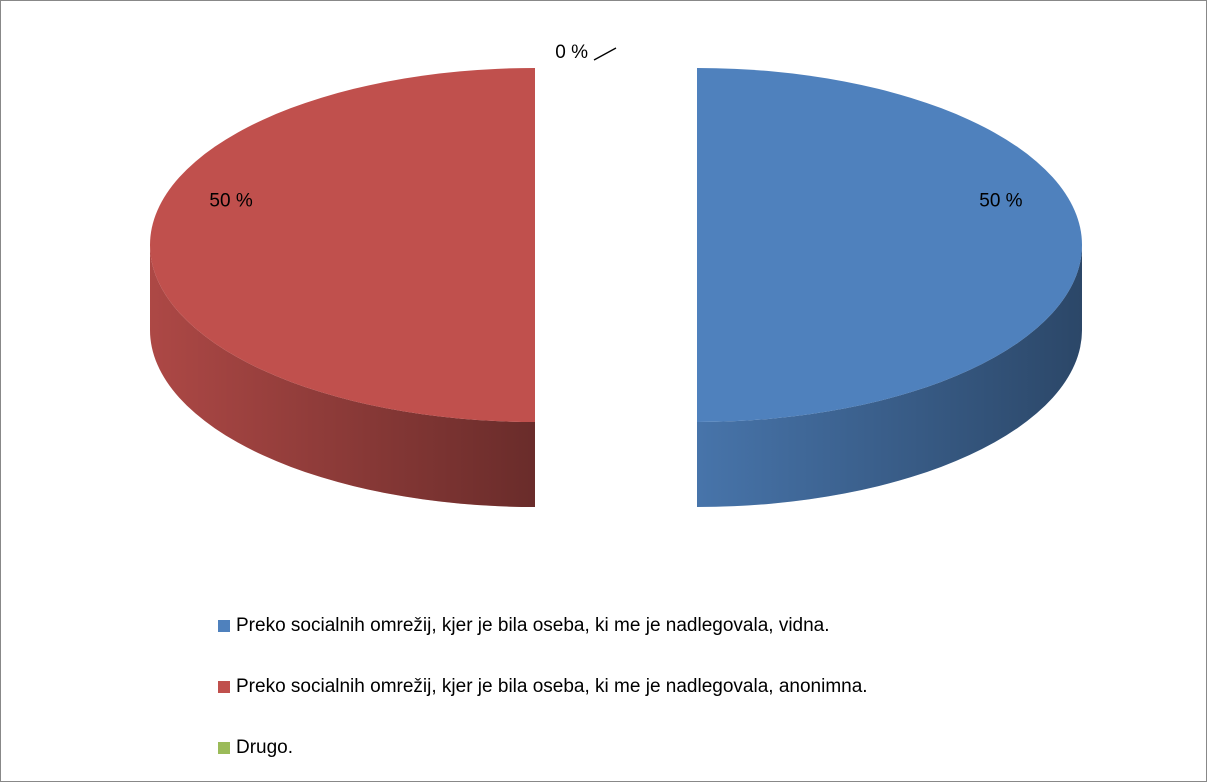 This screenshot has height=783, width=1208. I want to click on data-label: 0 %, so click(571, 52).